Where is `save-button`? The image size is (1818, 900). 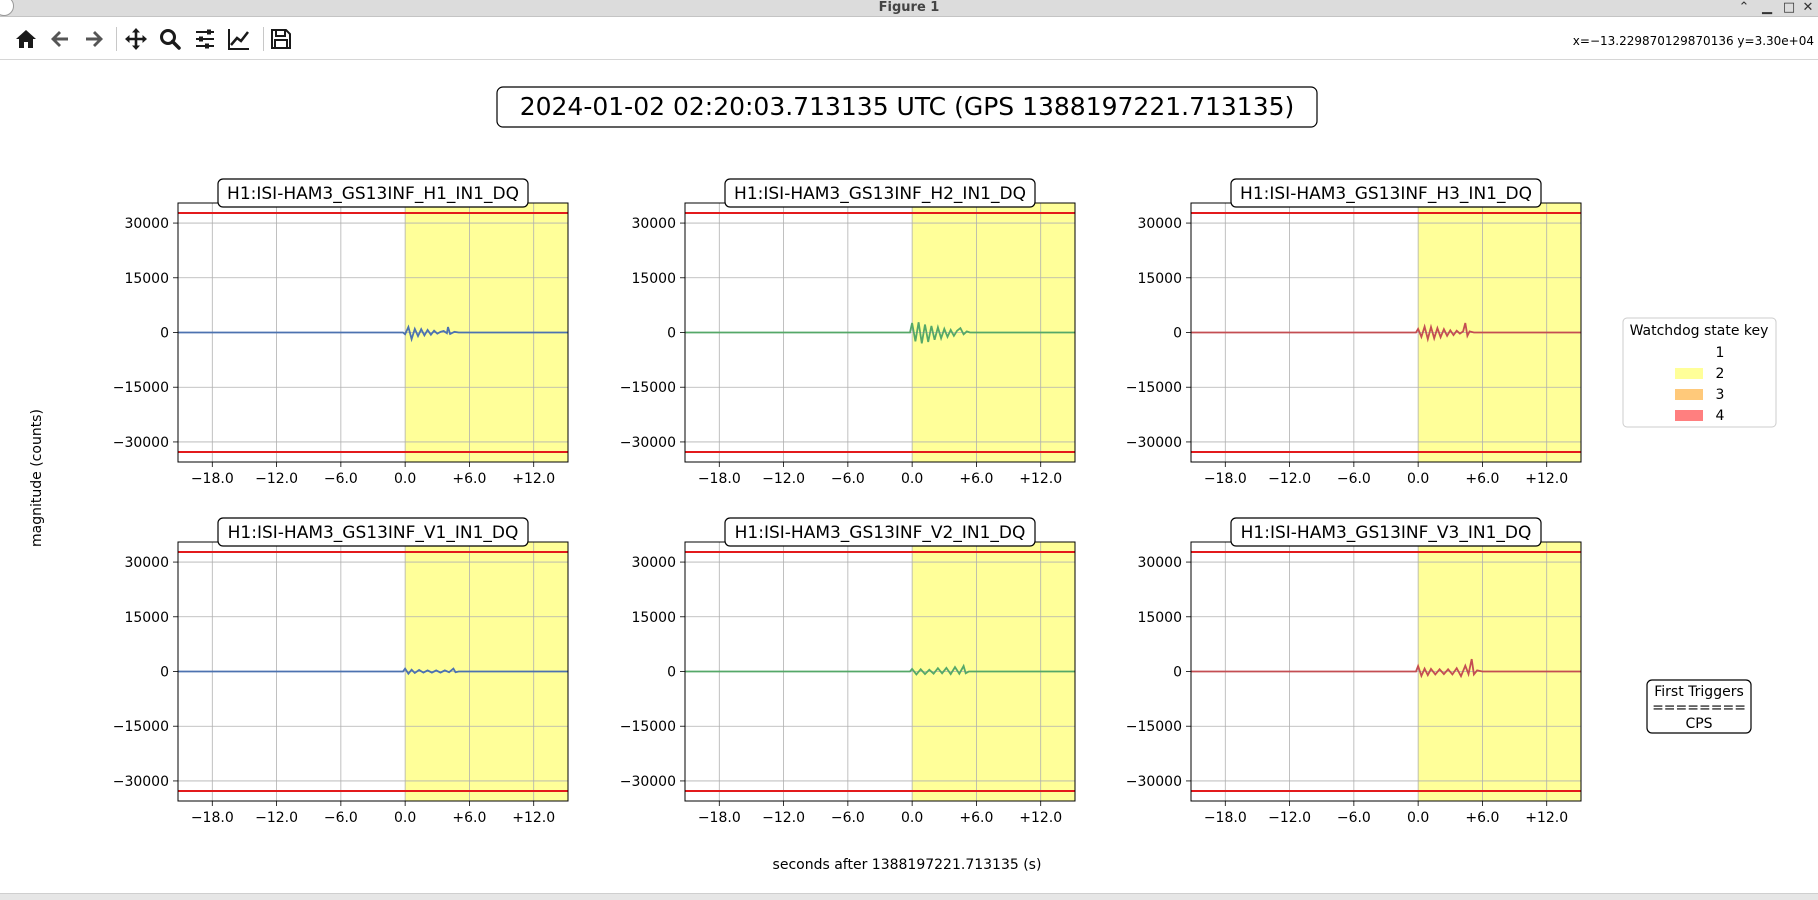
save-button is located at coordinates (281, 39).